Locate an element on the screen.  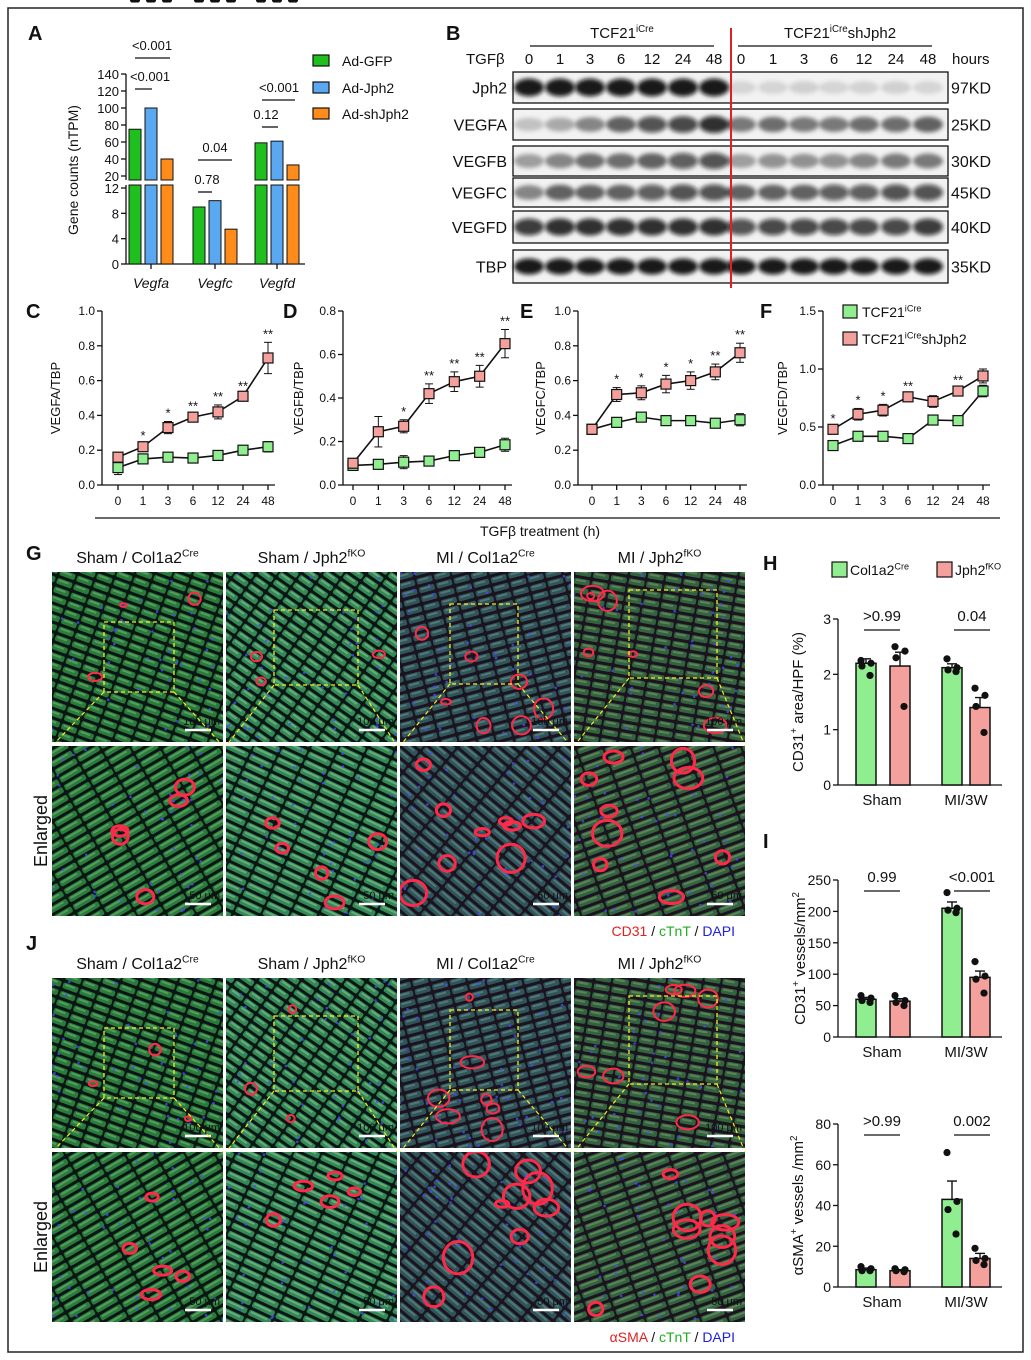
x-tick-label: 6 is located at coordinates (429, 501).